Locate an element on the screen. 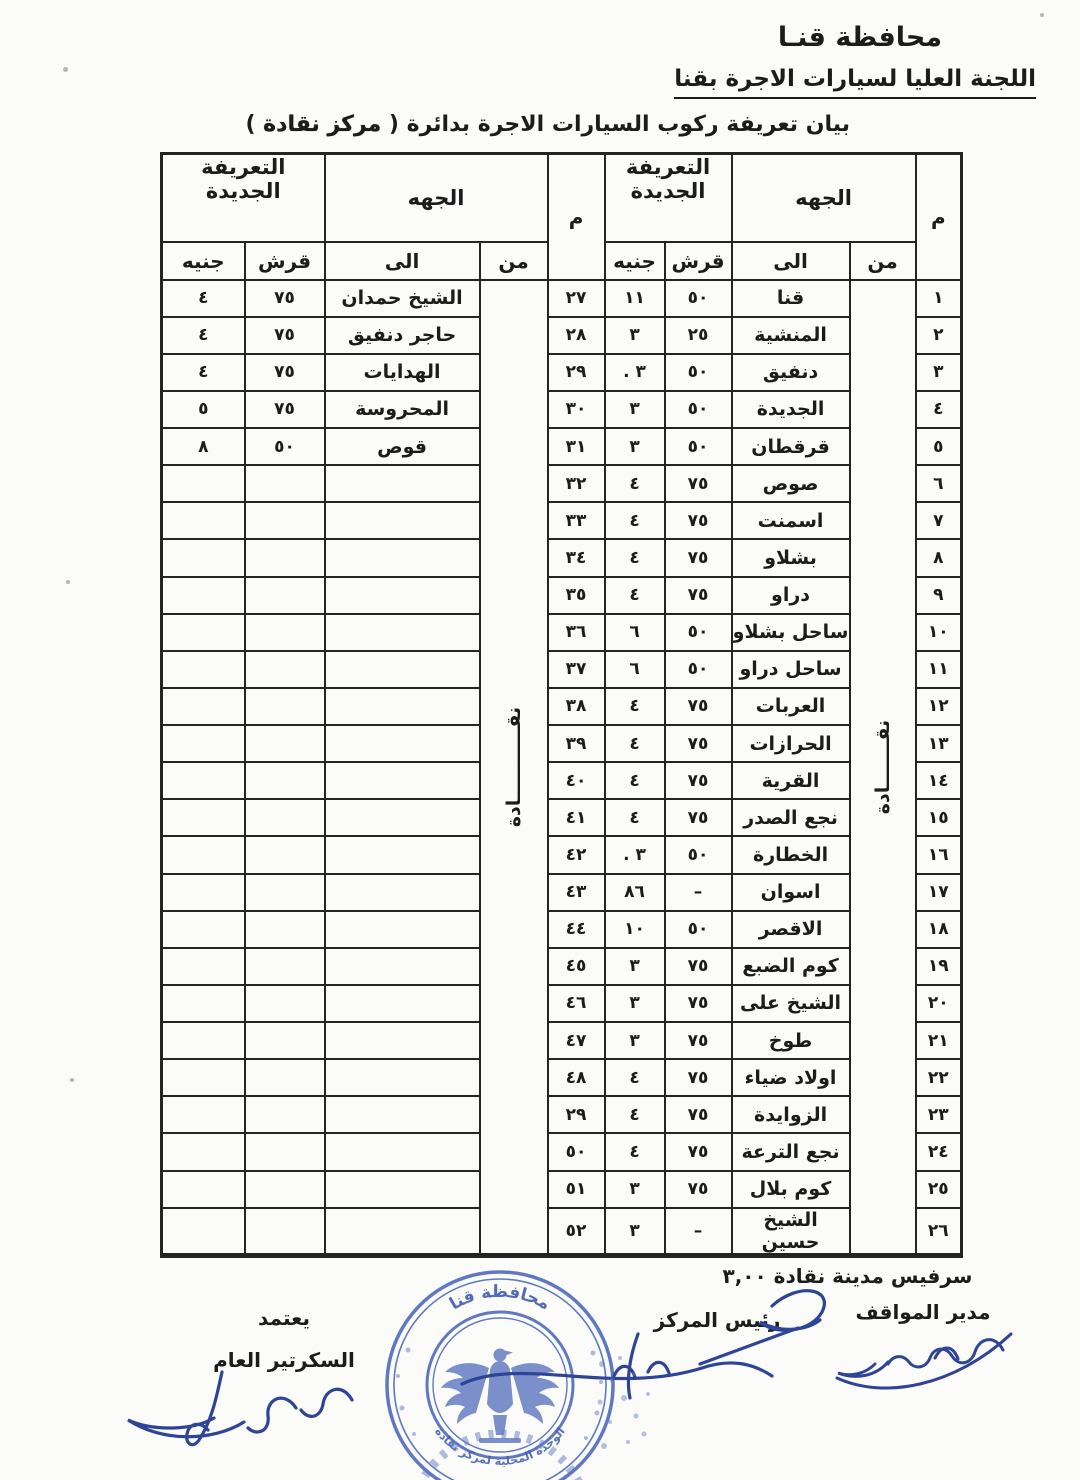 This screenshot has width=1080, height=1480. table-row: ٢٣ الزوايدة ٧٥ ٤ ٢٩ is located at coordinates (561, 1115).